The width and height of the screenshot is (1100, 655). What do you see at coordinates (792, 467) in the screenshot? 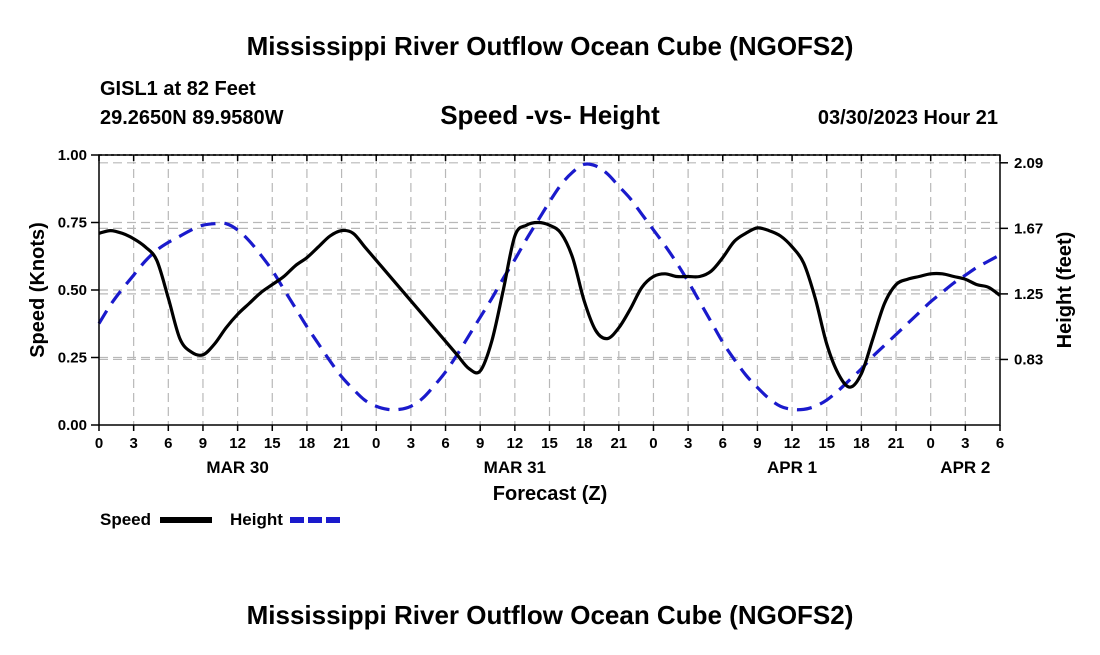
I see `x-date-label: APR 1` at bounding box center [792, 467].